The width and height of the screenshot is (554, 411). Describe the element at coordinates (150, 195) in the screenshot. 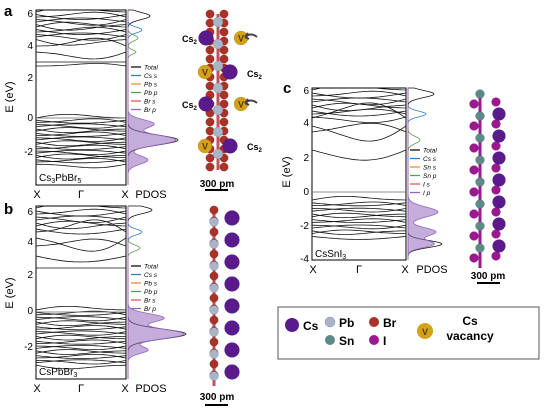

I see `pdos-label: PDOS` at that location.